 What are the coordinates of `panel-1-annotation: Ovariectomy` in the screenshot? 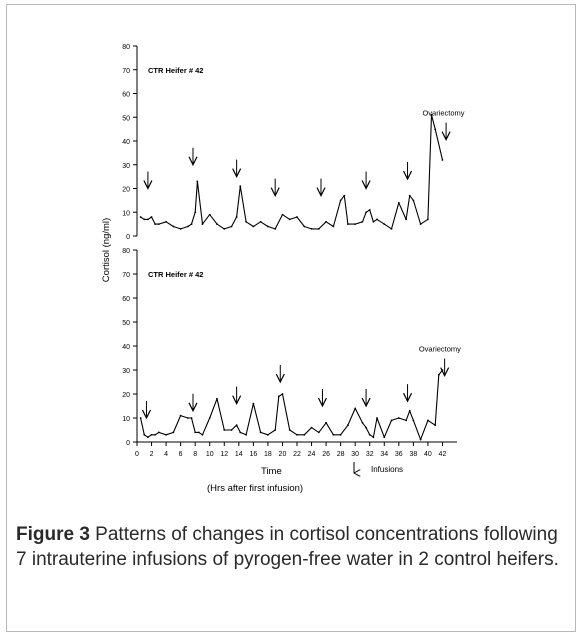 It's located at (443, 113).